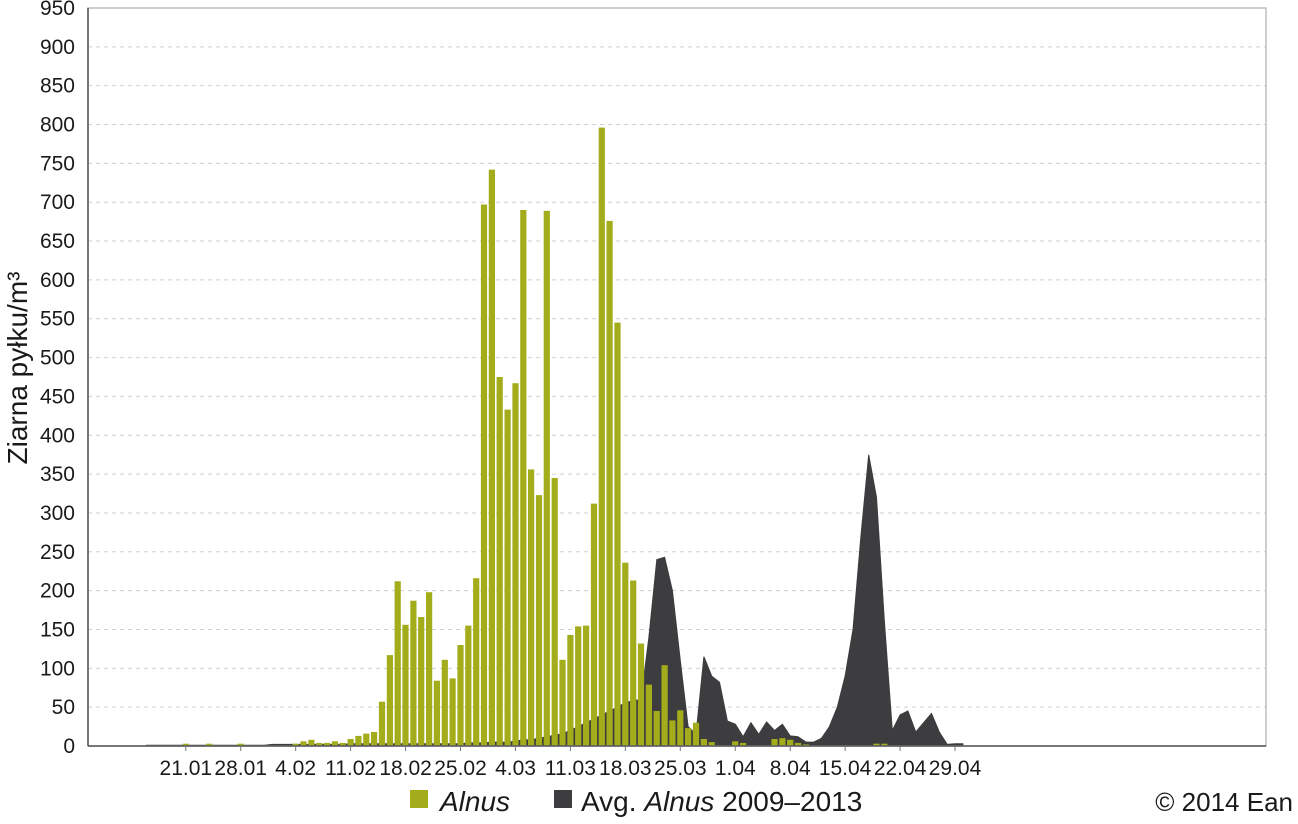  Describe the element at coordinates (57, 125) in the screenshot. I see `y-tick-label: 800` at that location.